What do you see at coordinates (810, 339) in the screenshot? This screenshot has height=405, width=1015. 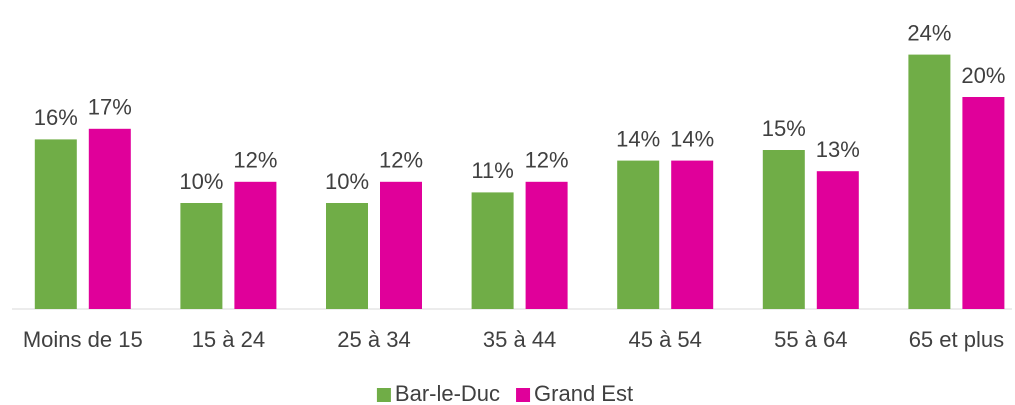 I see `x-tick-label: 55 à 64` at bounding box center [810, 339].